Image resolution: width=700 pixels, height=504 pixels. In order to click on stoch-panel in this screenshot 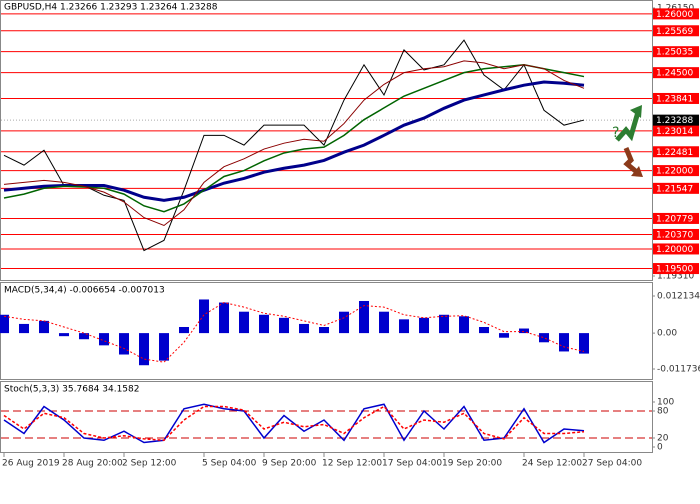, I will do `click(326, 417)`.